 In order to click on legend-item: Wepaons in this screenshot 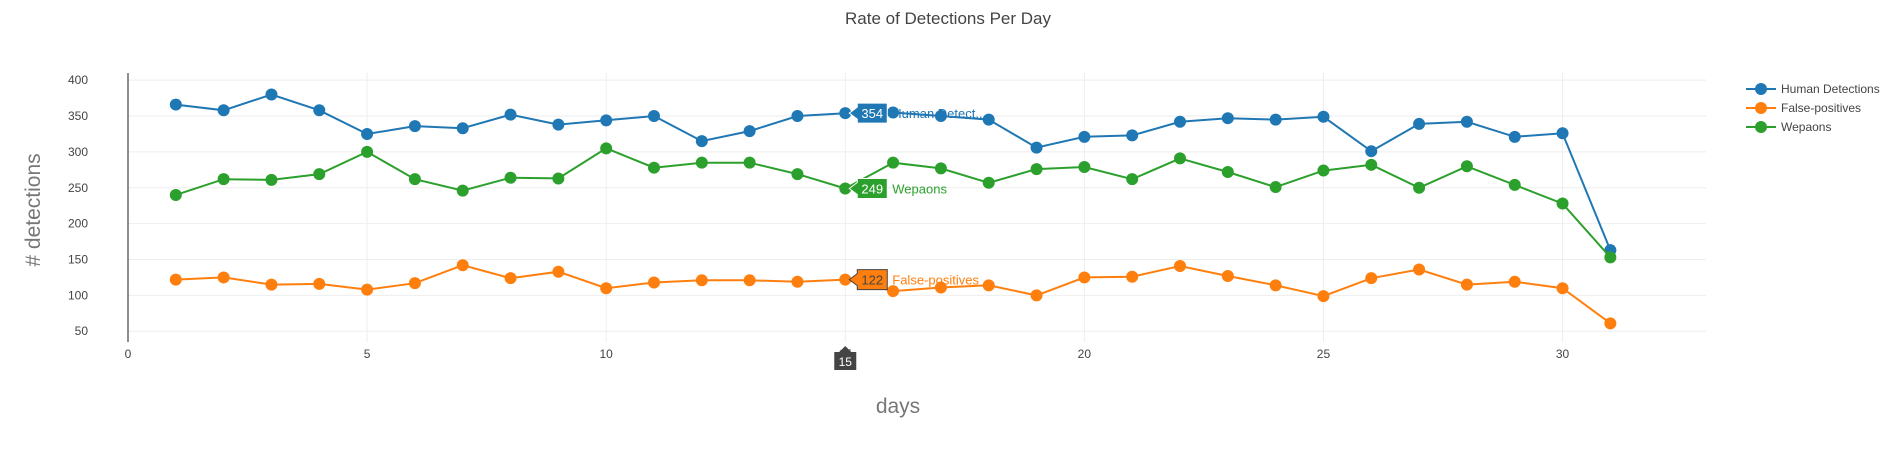, I will do `click(1788, 127)`.